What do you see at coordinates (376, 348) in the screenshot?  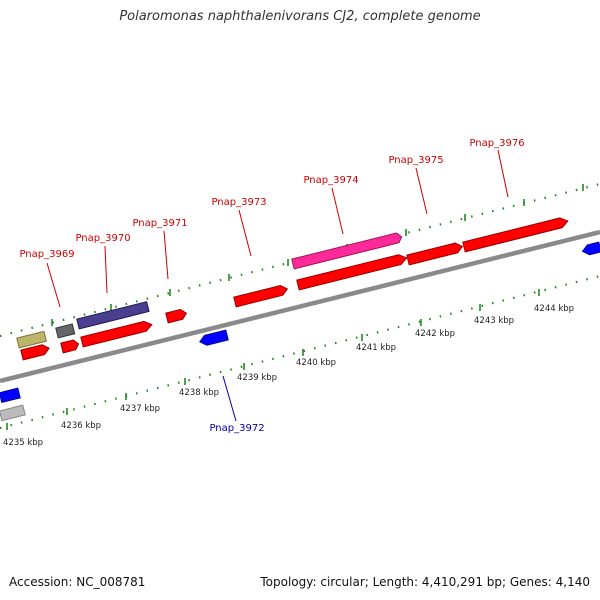 I see `scale-label: 4241 kbp` at bounding box center [376, 348].